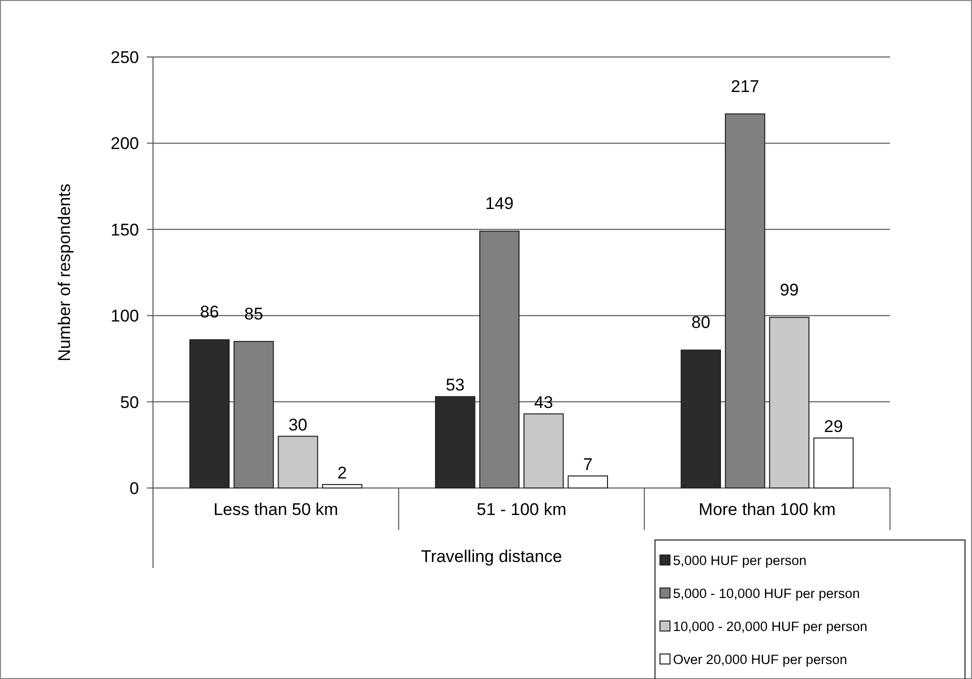  Describe the element at coordinates (298, 424) in the screenshot. I see `data-label: 30` at that location.